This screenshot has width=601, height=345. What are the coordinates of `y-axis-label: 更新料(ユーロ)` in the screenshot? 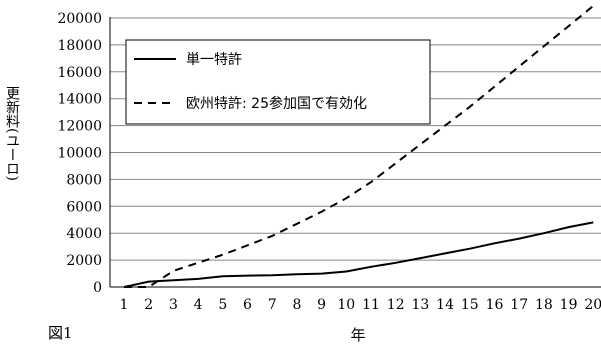 It's located at (12, 133).